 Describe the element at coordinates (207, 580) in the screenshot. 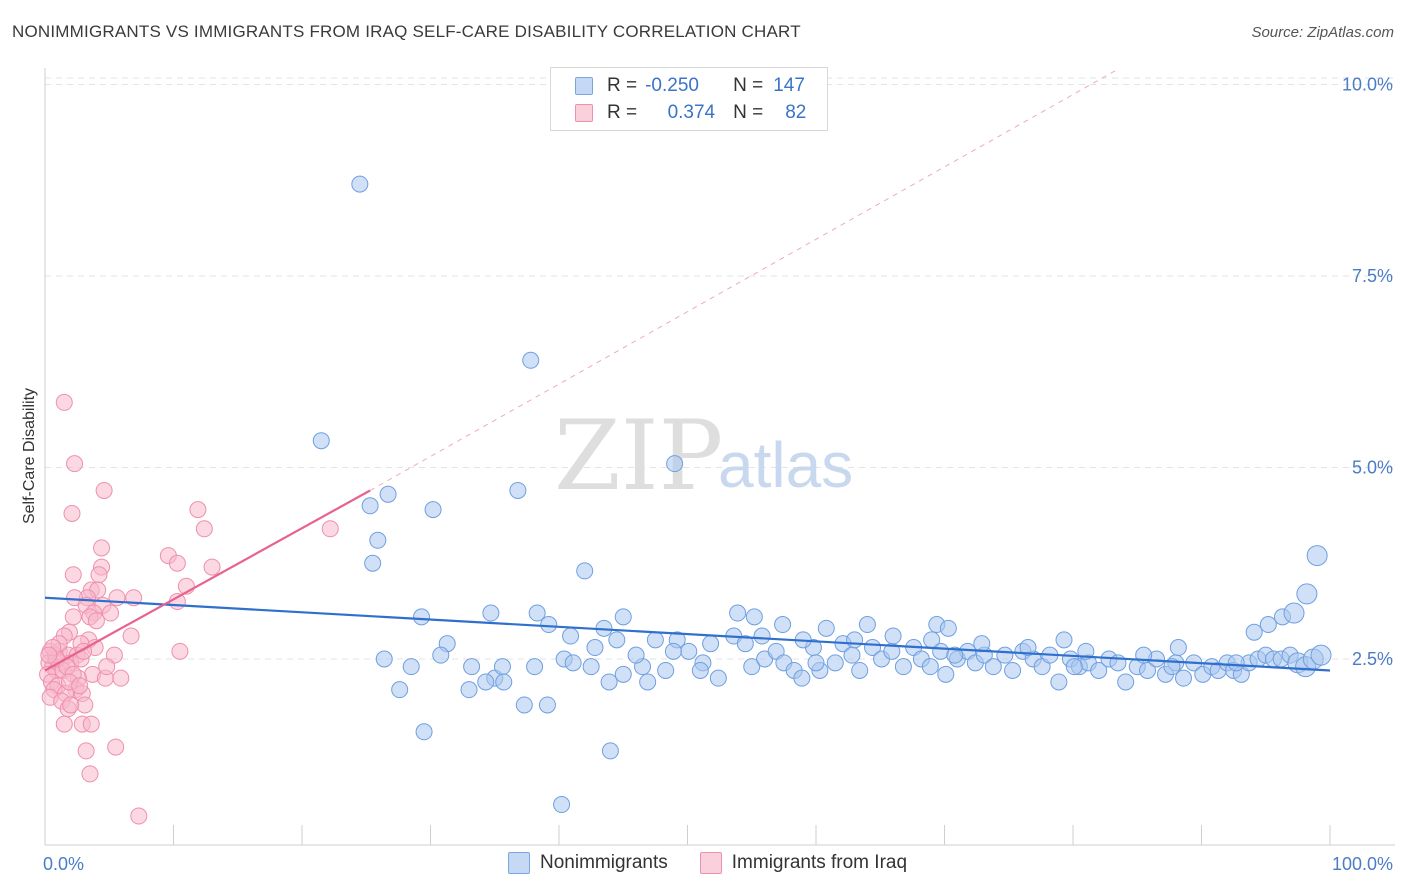

I see `iraq-trend-line` at that location.